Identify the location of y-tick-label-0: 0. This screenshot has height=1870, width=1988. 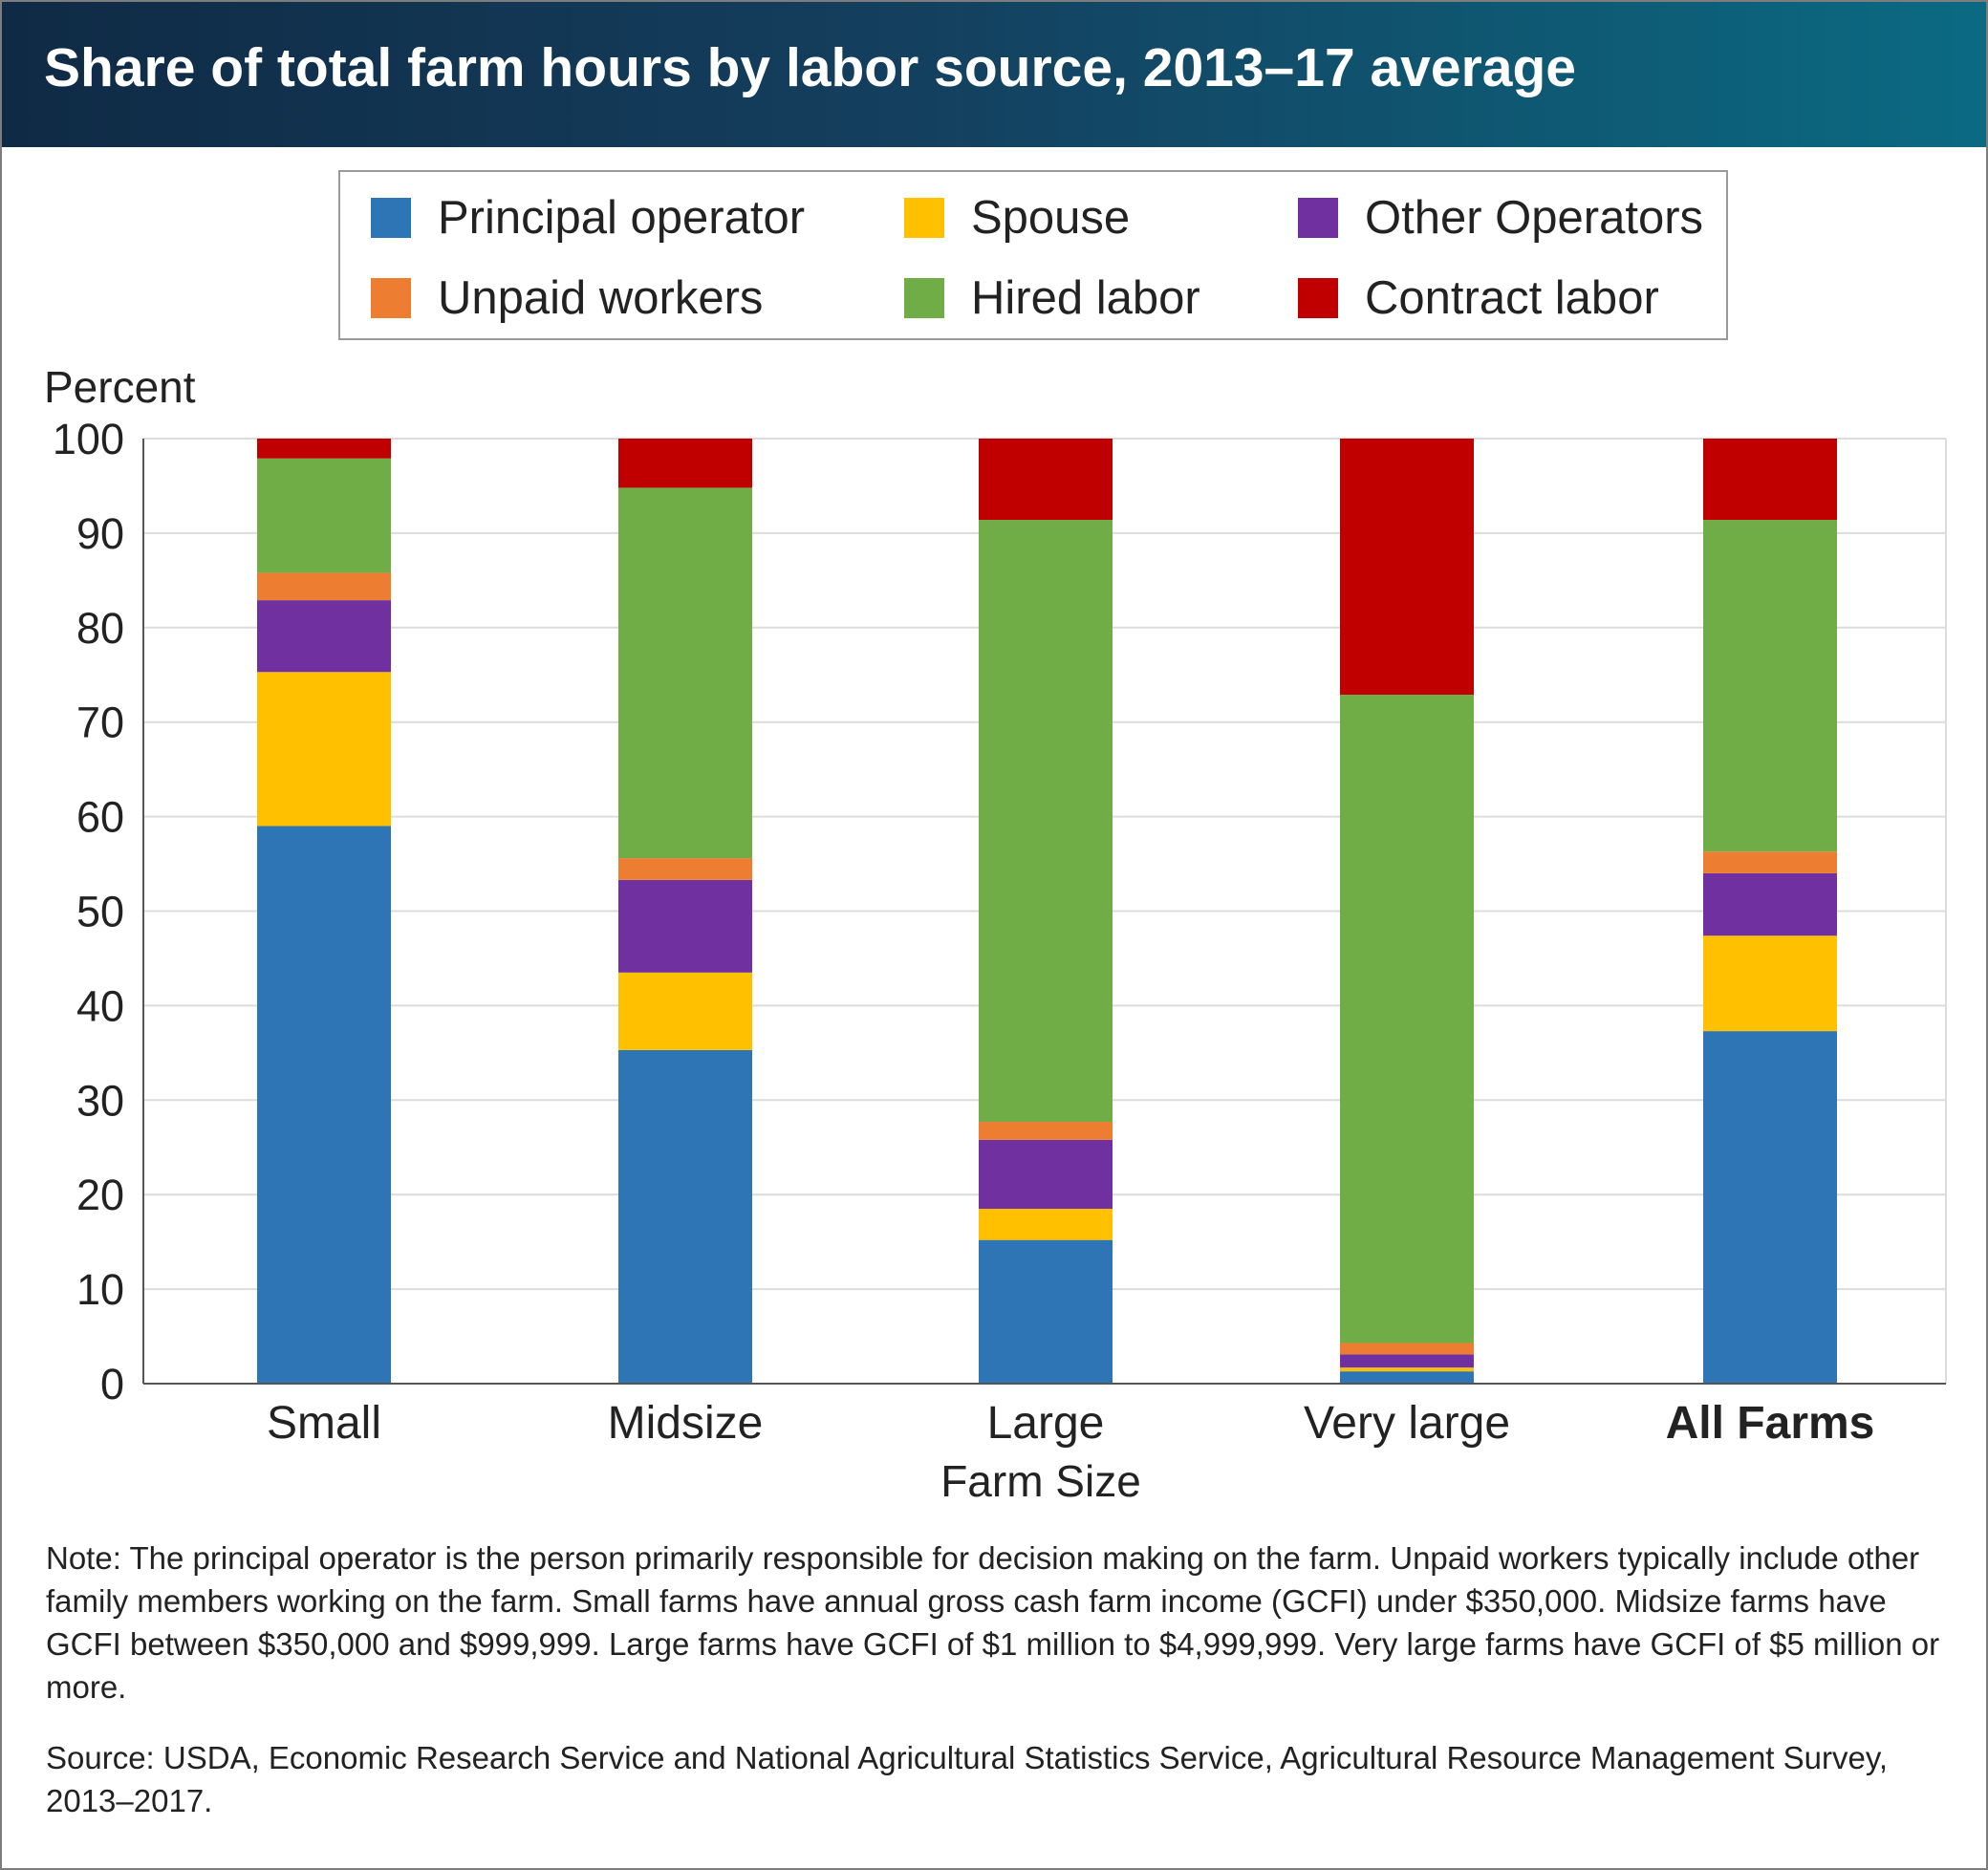
(112, 1384).